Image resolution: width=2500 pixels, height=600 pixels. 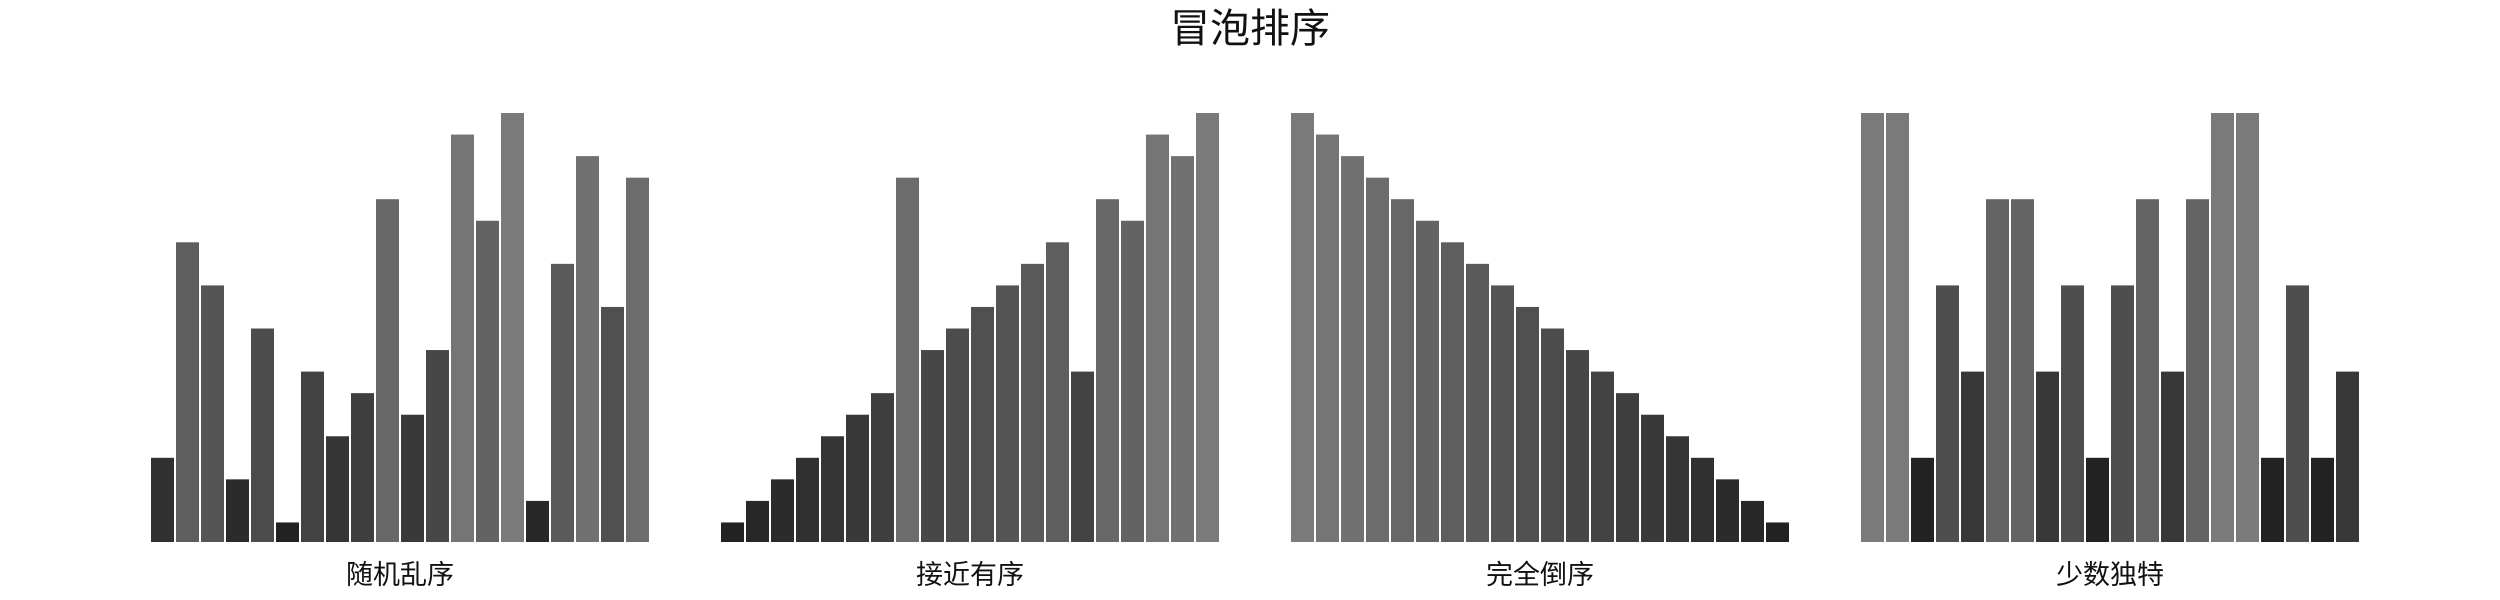 I want to click on panel-label-4: 少数独特, so click(x=2110, y=575).